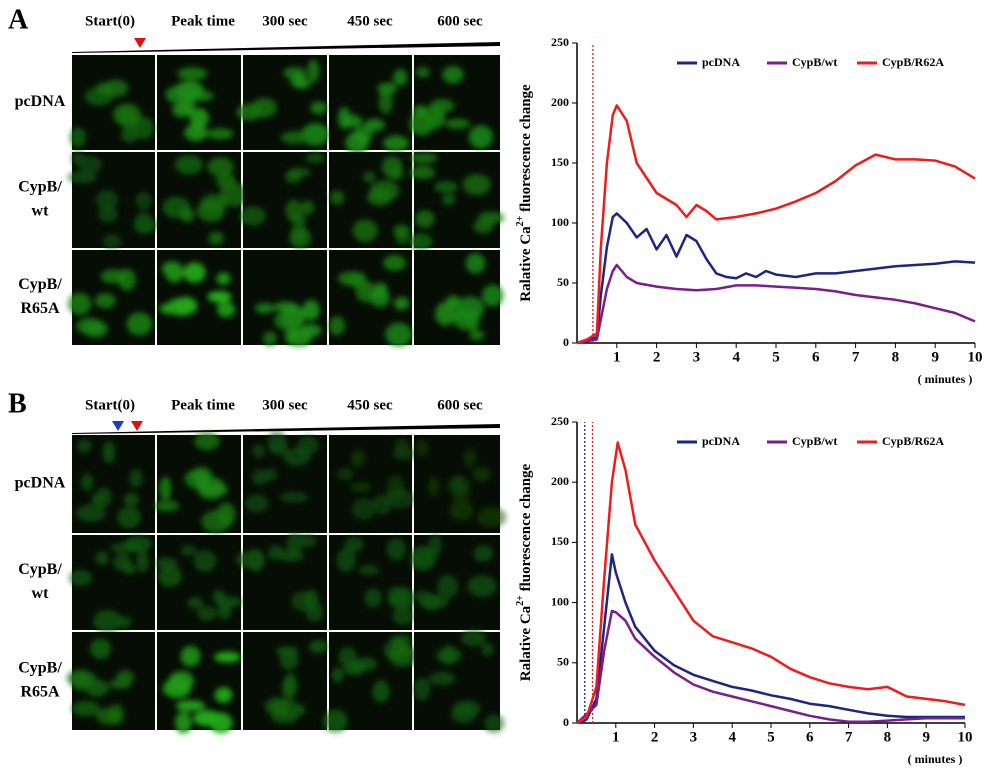  What do you see at coordinates (816, 357) in the screenshot?
I see `x-tick-label: 6` at bounding box center [816, 357].